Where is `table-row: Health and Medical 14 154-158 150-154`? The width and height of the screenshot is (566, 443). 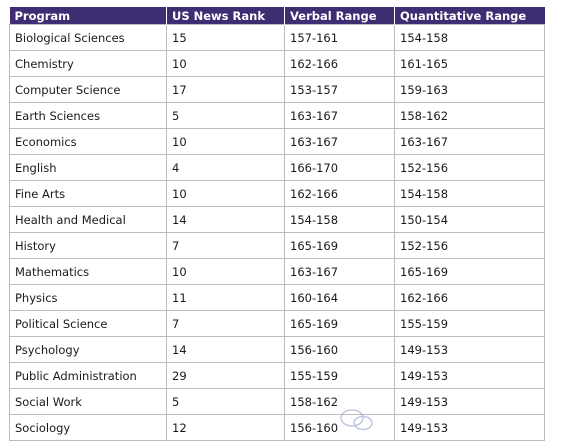 table-row: Health and Medical 14 154-158 150-154 is located at coordinates (277, 219).